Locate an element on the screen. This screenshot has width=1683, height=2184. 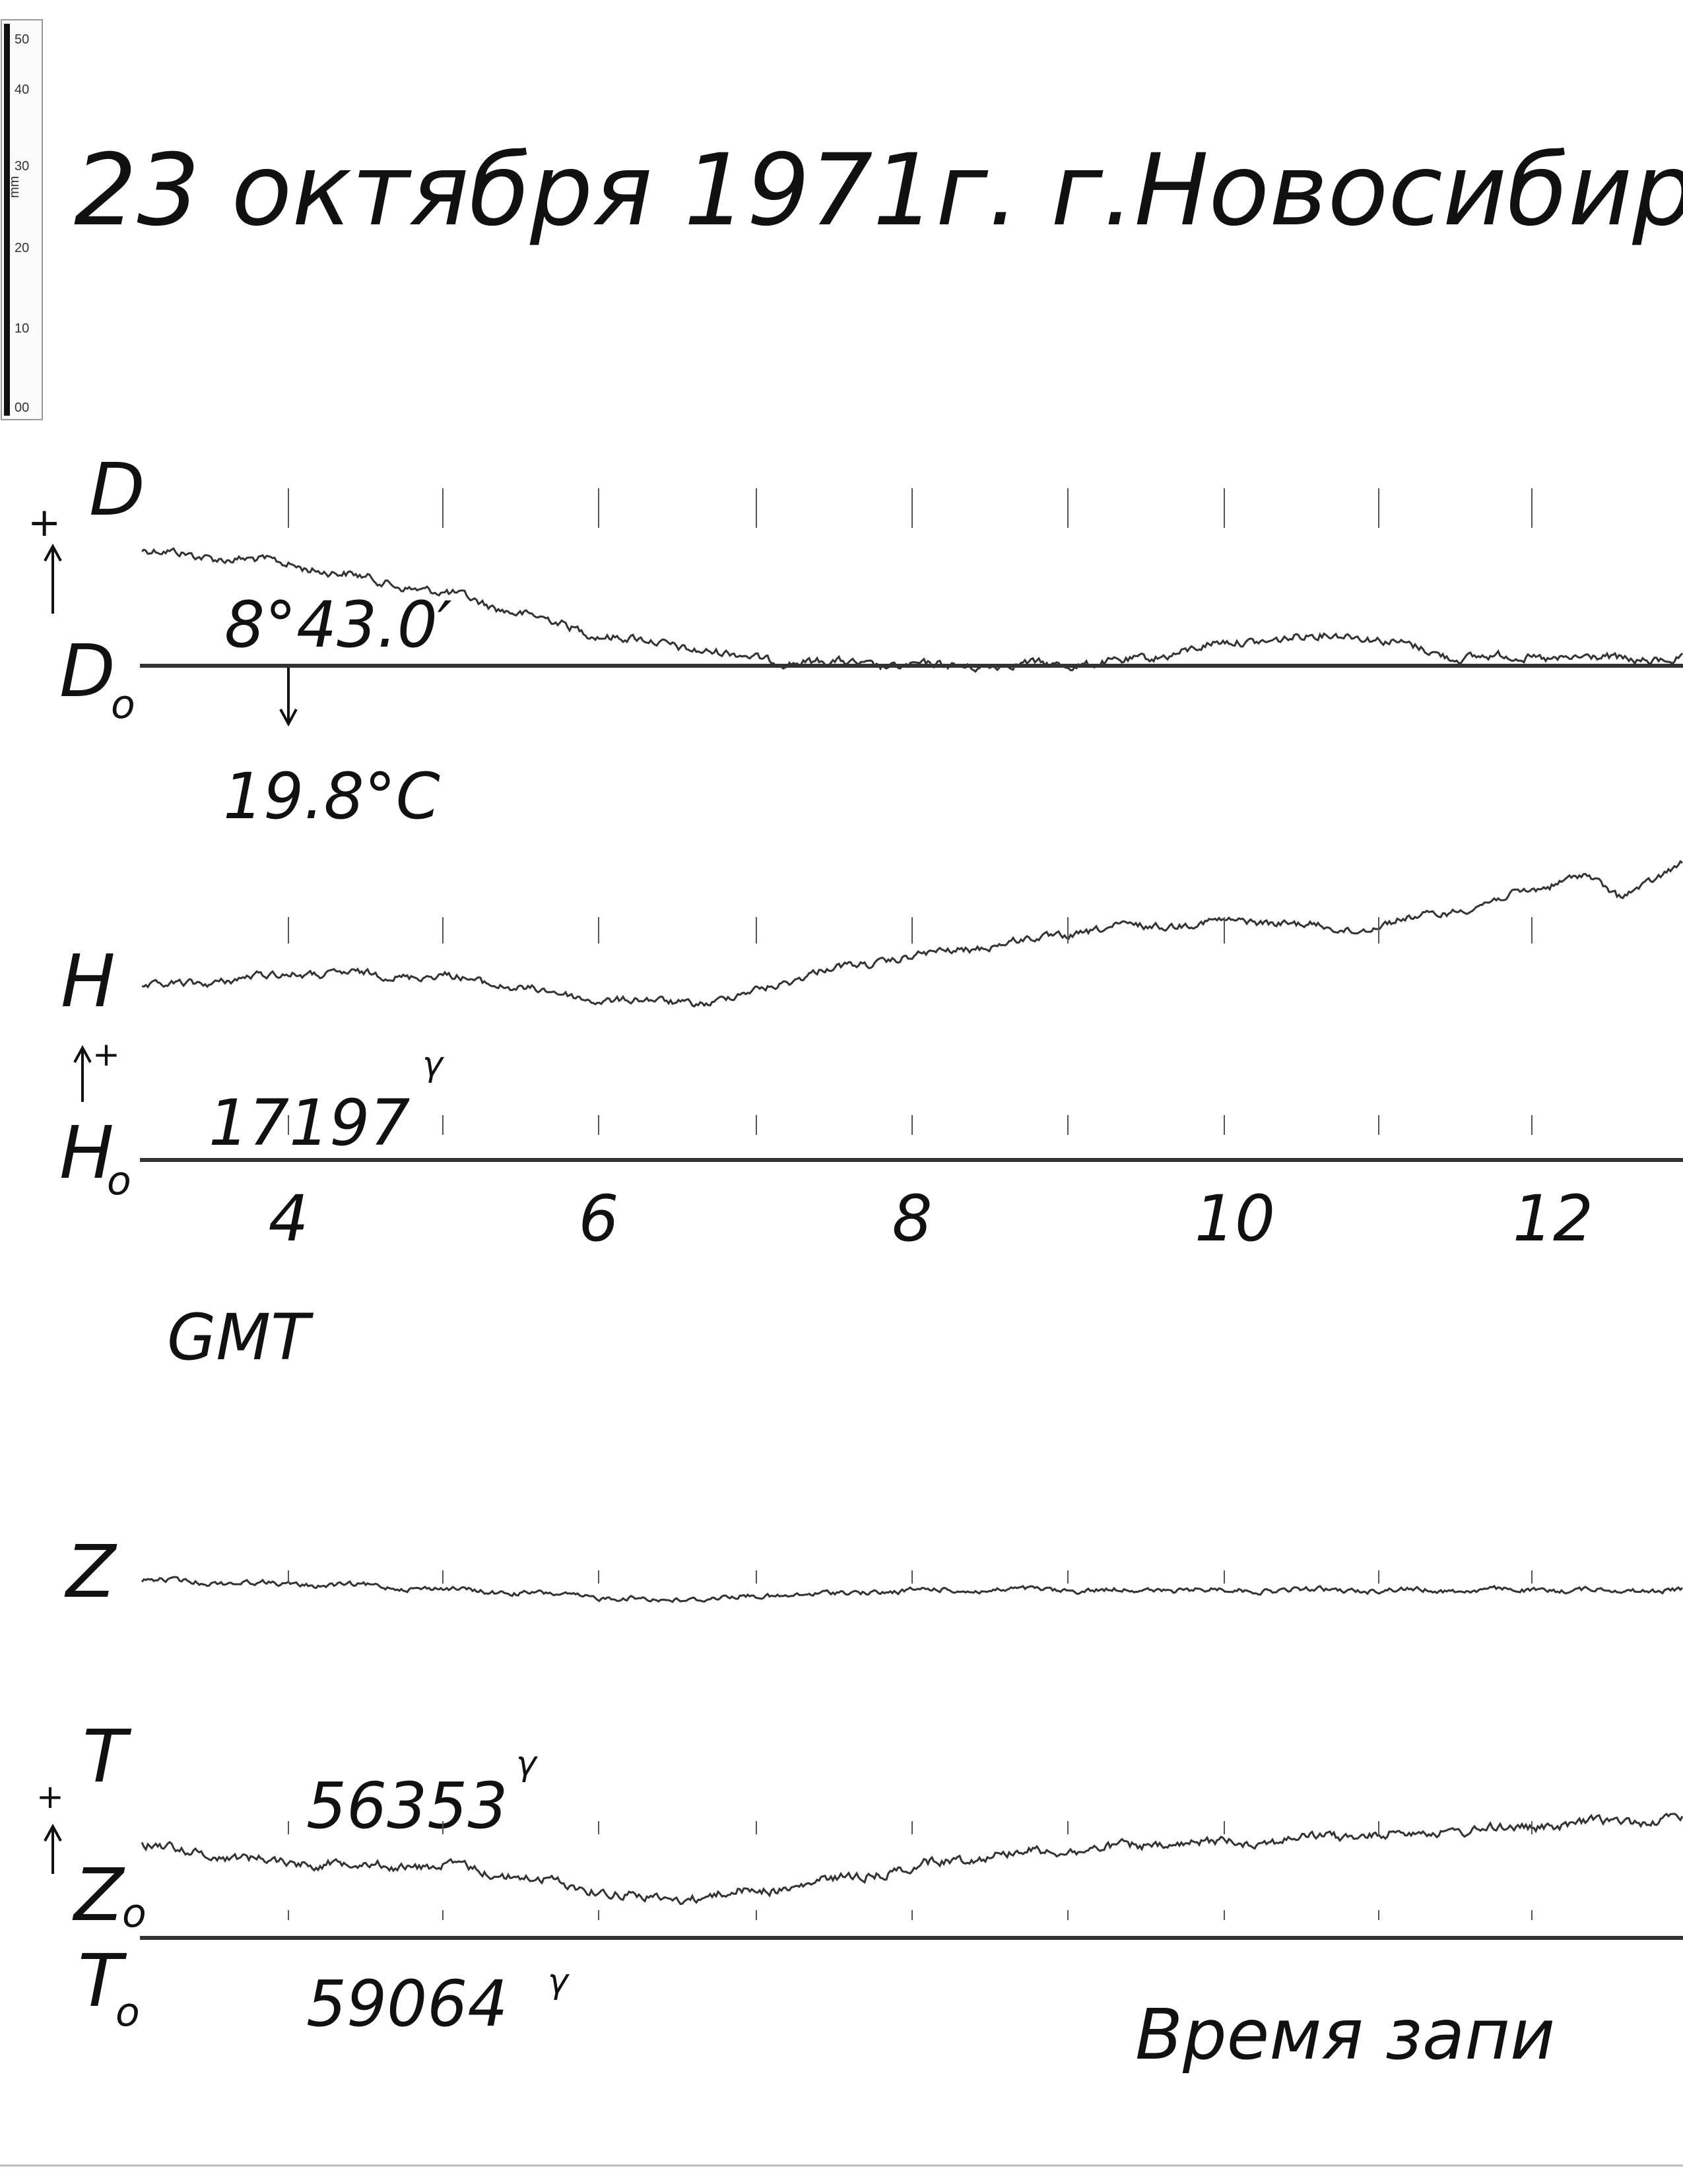
hour-label: 12 is located at coordinates (1553, 1219).